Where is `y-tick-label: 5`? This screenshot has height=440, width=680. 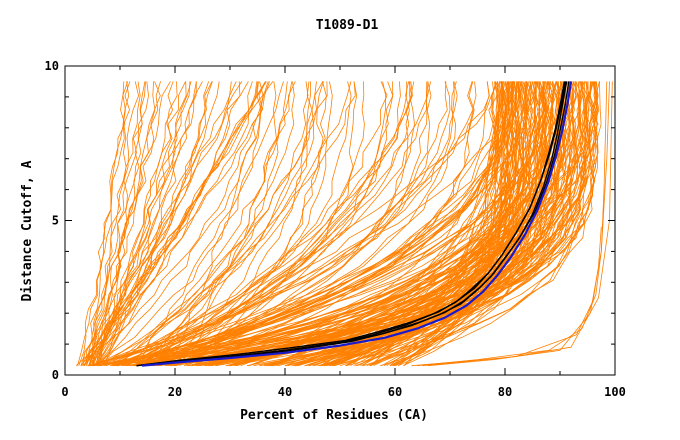 y-tick-label: 5 is located at coordinates (55, 221).